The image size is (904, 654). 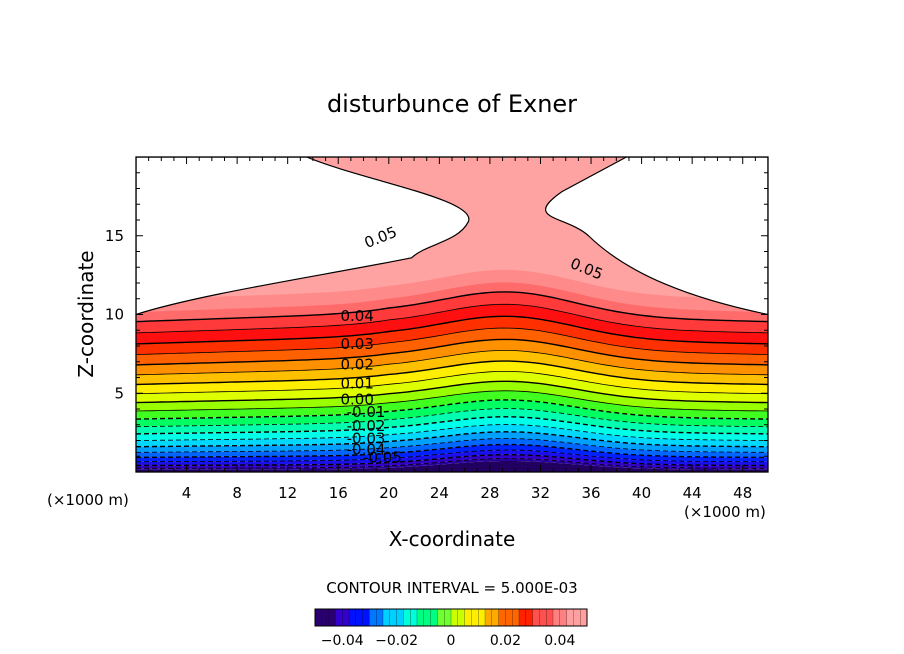 What do you see at coordinates (356, 344) in the screenshot?
I see `contour-label: 0.03` at bounding box center [356, 344].